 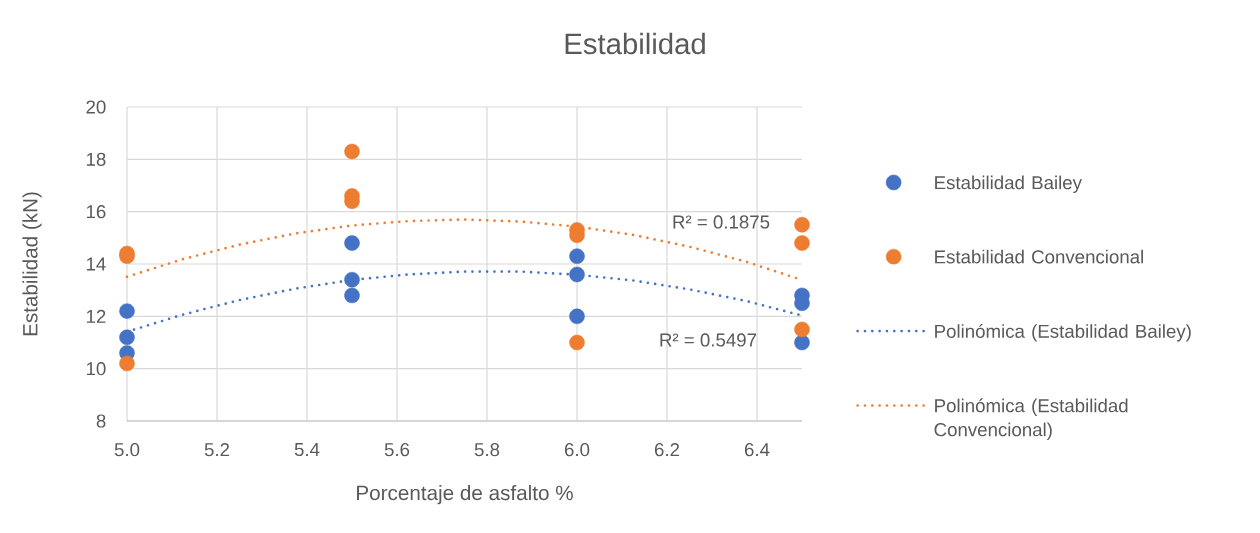 I want to click on chart-title: Estabilidad, so click(x=635, y=43).